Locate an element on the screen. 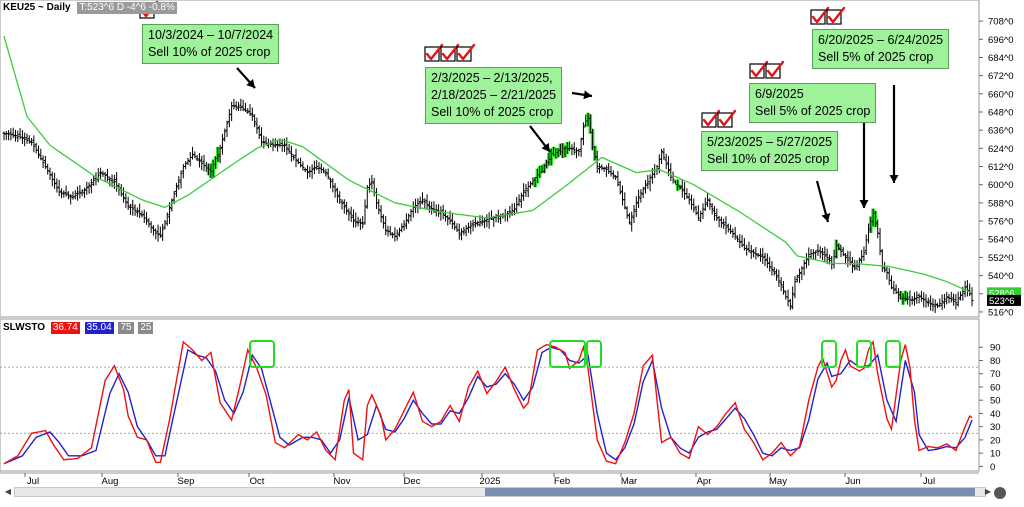 This screenshot has width=1024, height=507. osc-tick-label: 80 is located at coordinates (995, 361).